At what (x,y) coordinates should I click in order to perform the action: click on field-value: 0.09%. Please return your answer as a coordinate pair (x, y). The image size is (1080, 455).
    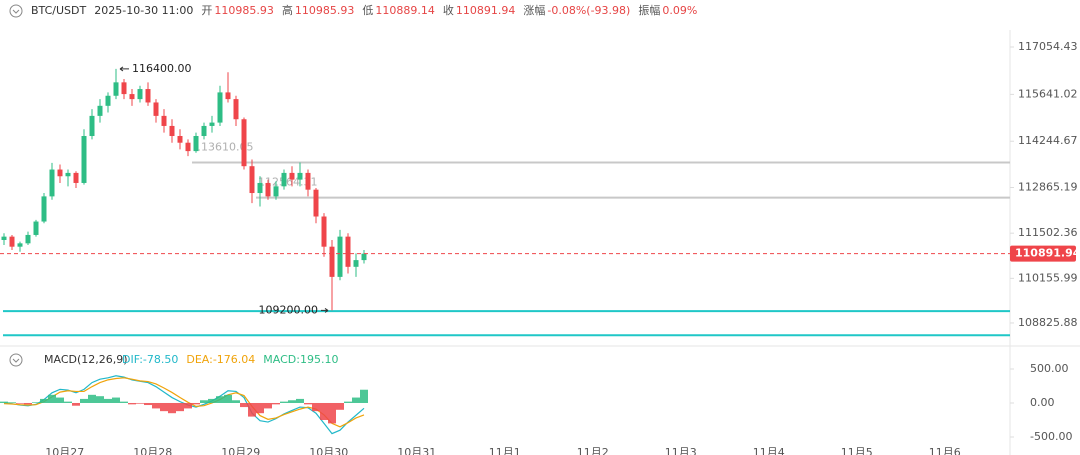
    Looking at the image, I should click on (679, 10).